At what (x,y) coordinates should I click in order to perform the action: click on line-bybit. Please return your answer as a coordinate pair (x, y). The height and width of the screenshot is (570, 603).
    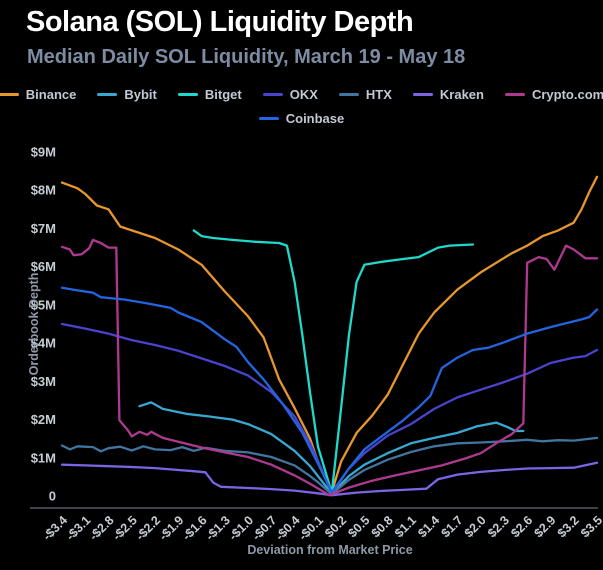
    Looking at the image, I should click on (331, 448).